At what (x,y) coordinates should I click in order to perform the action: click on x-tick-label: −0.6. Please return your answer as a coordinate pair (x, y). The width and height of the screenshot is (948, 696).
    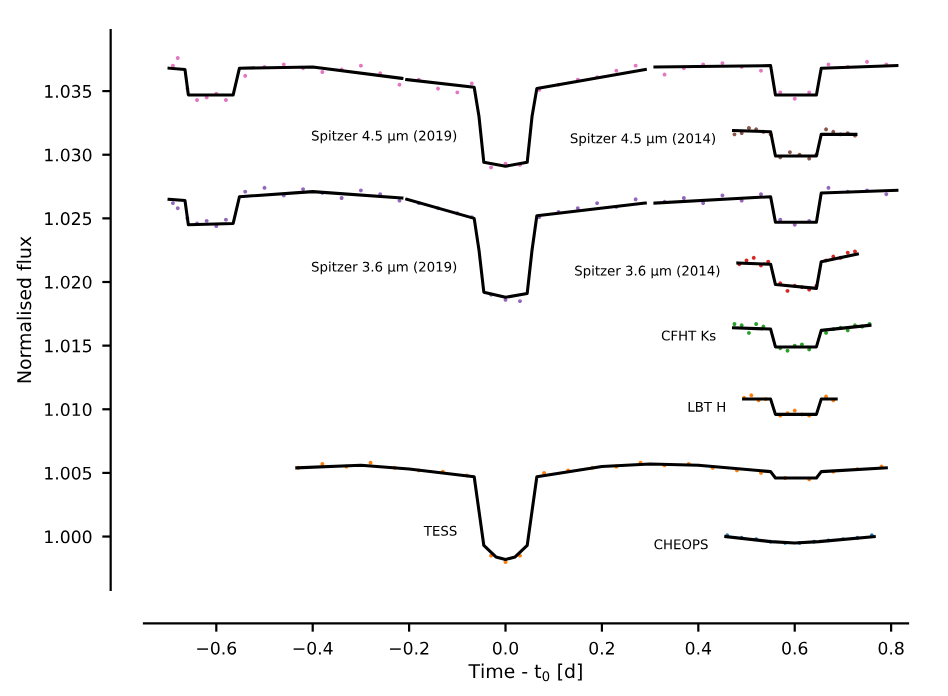
    Looking at the image, I should click on (217, 648).